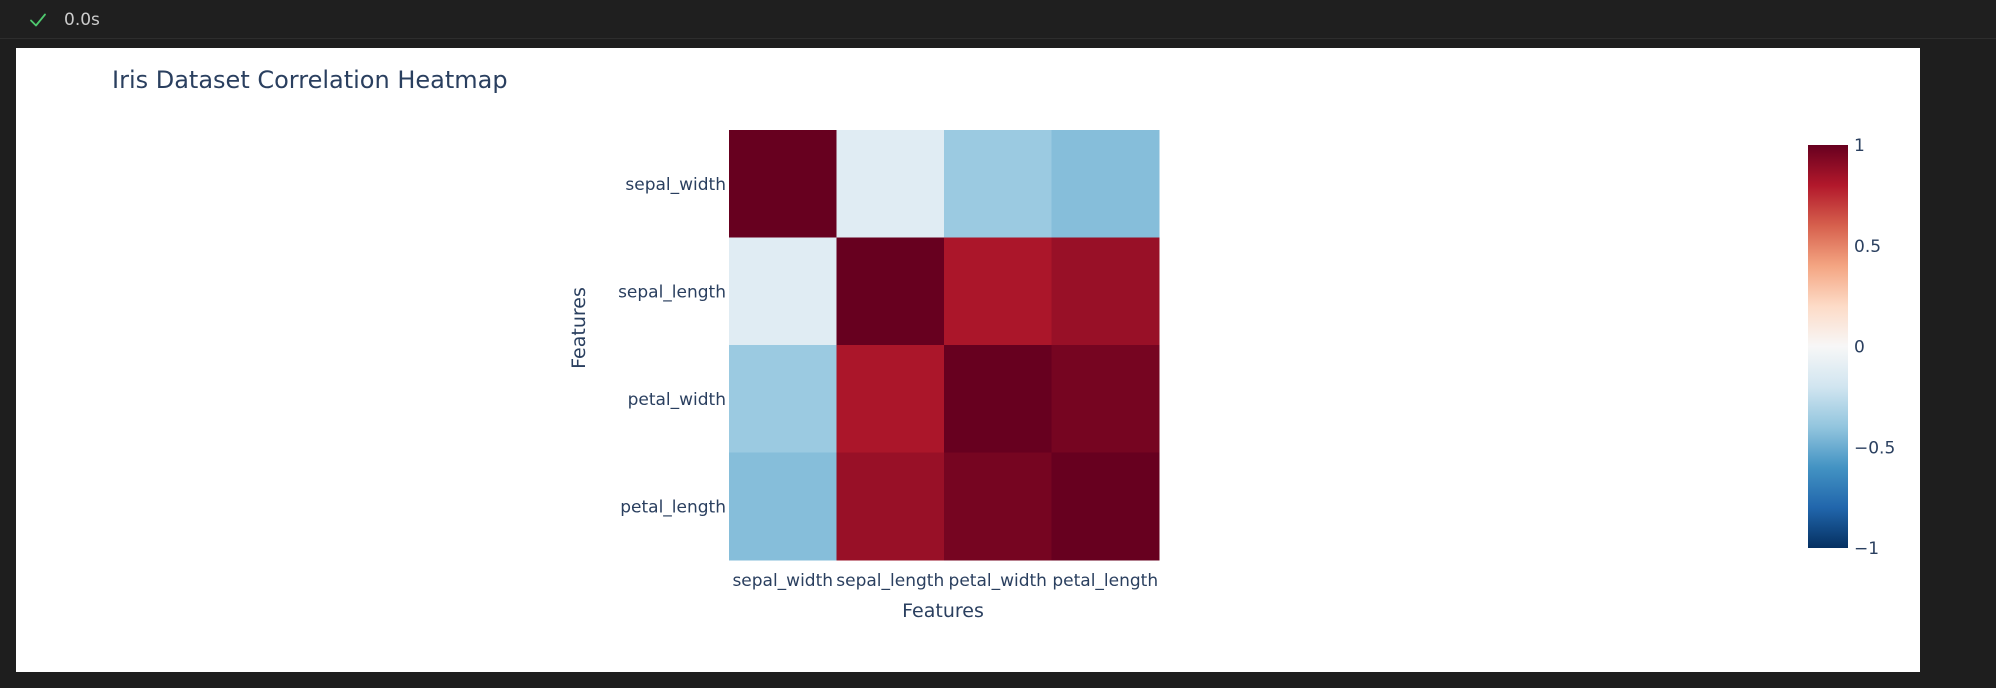 The width and height of the screenshot is (1996, 688). Describe the element at coordinates (310, 80) in the screenshot. I see `chart-title: Iris Dataset Correlation Heatmap` at that location.